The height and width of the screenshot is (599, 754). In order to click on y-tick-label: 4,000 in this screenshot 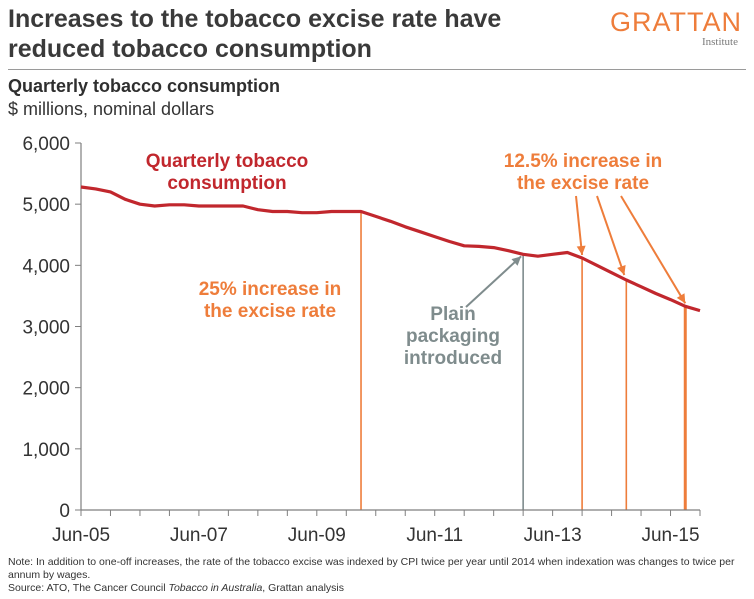, I will do `click(46, 266)`.